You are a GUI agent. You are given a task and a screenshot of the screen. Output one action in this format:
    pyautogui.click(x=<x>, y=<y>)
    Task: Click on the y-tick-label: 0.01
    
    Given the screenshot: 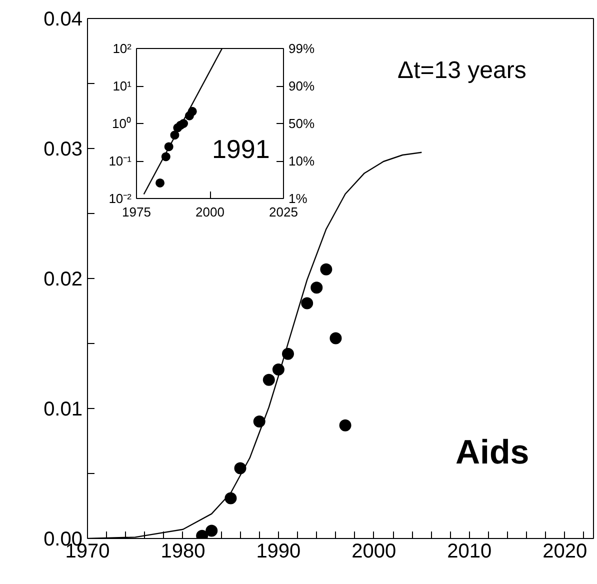 What is the action you would take?
    pyautogui.click(x=63, y=409)
    